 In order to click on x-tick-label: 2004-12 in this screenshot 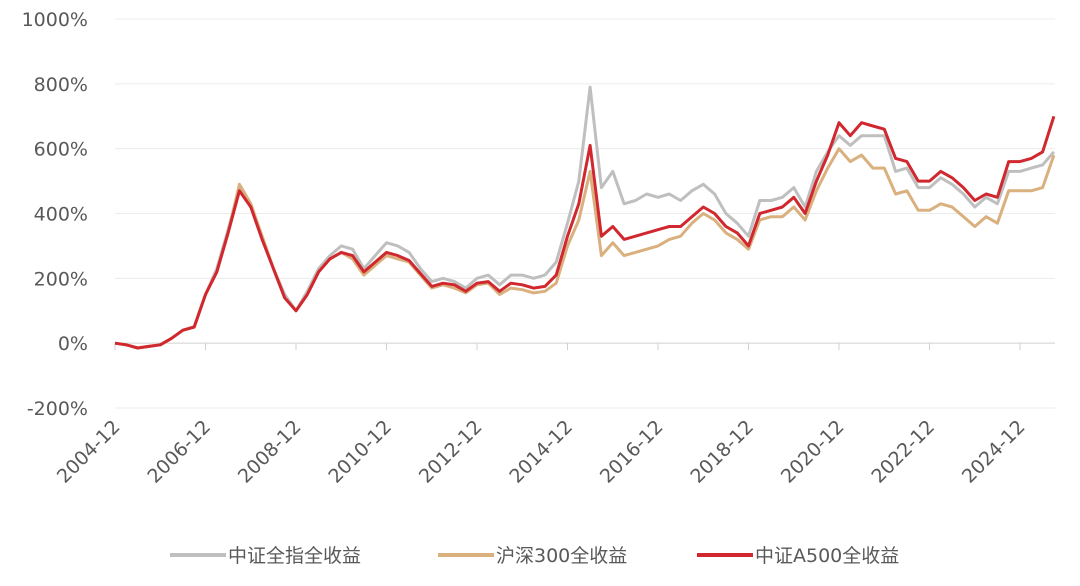, I will do `click(89, 452)`.